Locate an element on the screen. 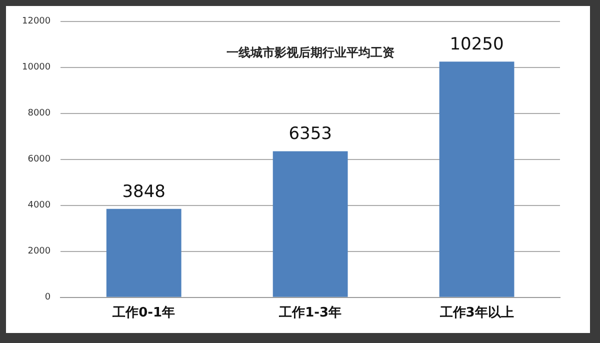  data-label: 6353 is located at coordinates (310, 134).